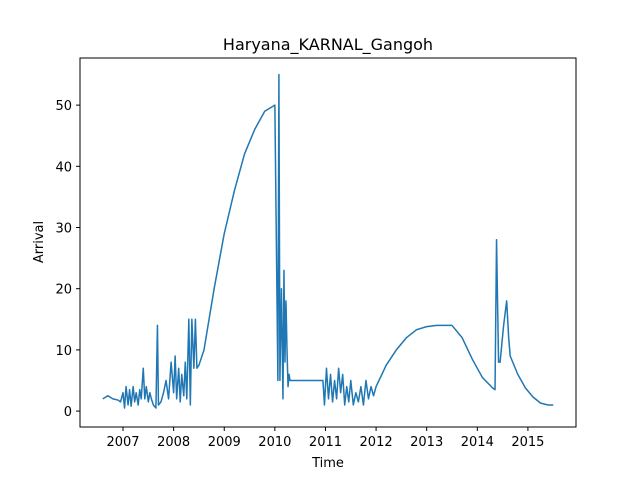  Describe the element at coordinates (173, 442) in the screenshot. I see `x-tick-label: 2008` at that location.